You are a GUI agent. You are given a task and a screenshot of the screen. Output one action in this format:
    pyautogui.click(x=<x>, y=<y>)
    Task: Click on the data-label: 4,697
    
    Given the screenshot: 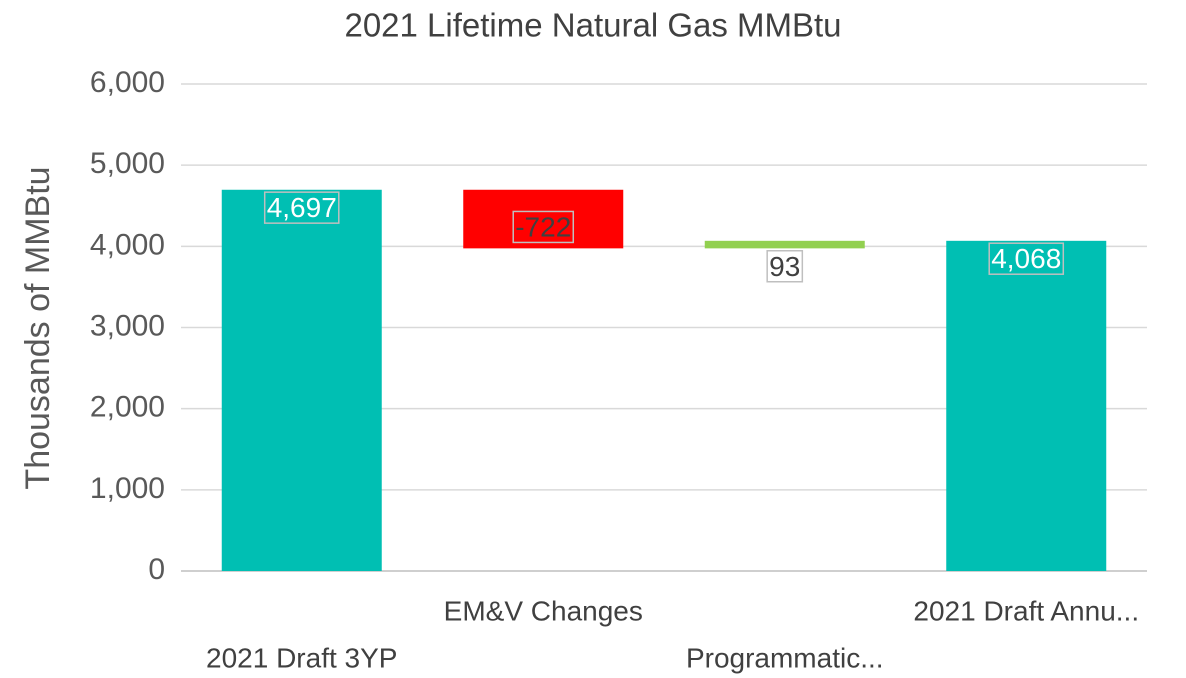 What is the action you would take?
    pyautogui.click(x=302, y=207)
    